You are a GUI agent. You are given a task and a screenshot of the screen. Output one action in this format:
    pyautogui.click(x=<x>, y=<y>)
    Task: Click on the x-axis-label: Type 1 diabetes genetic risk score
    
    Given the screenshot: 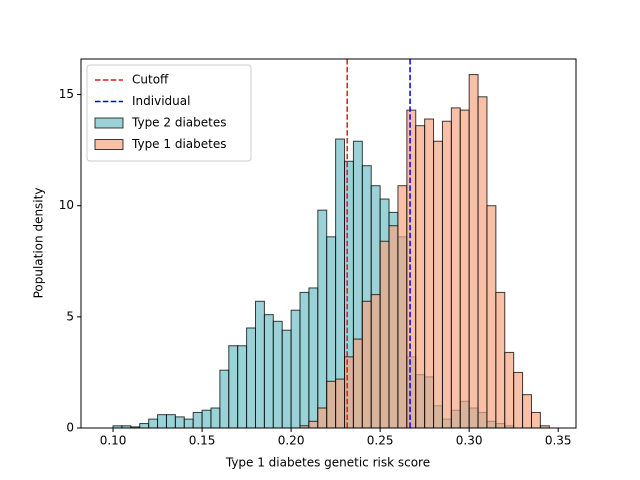 What is the action you would take?
    pyautogui.click(x=327, y=463)
    